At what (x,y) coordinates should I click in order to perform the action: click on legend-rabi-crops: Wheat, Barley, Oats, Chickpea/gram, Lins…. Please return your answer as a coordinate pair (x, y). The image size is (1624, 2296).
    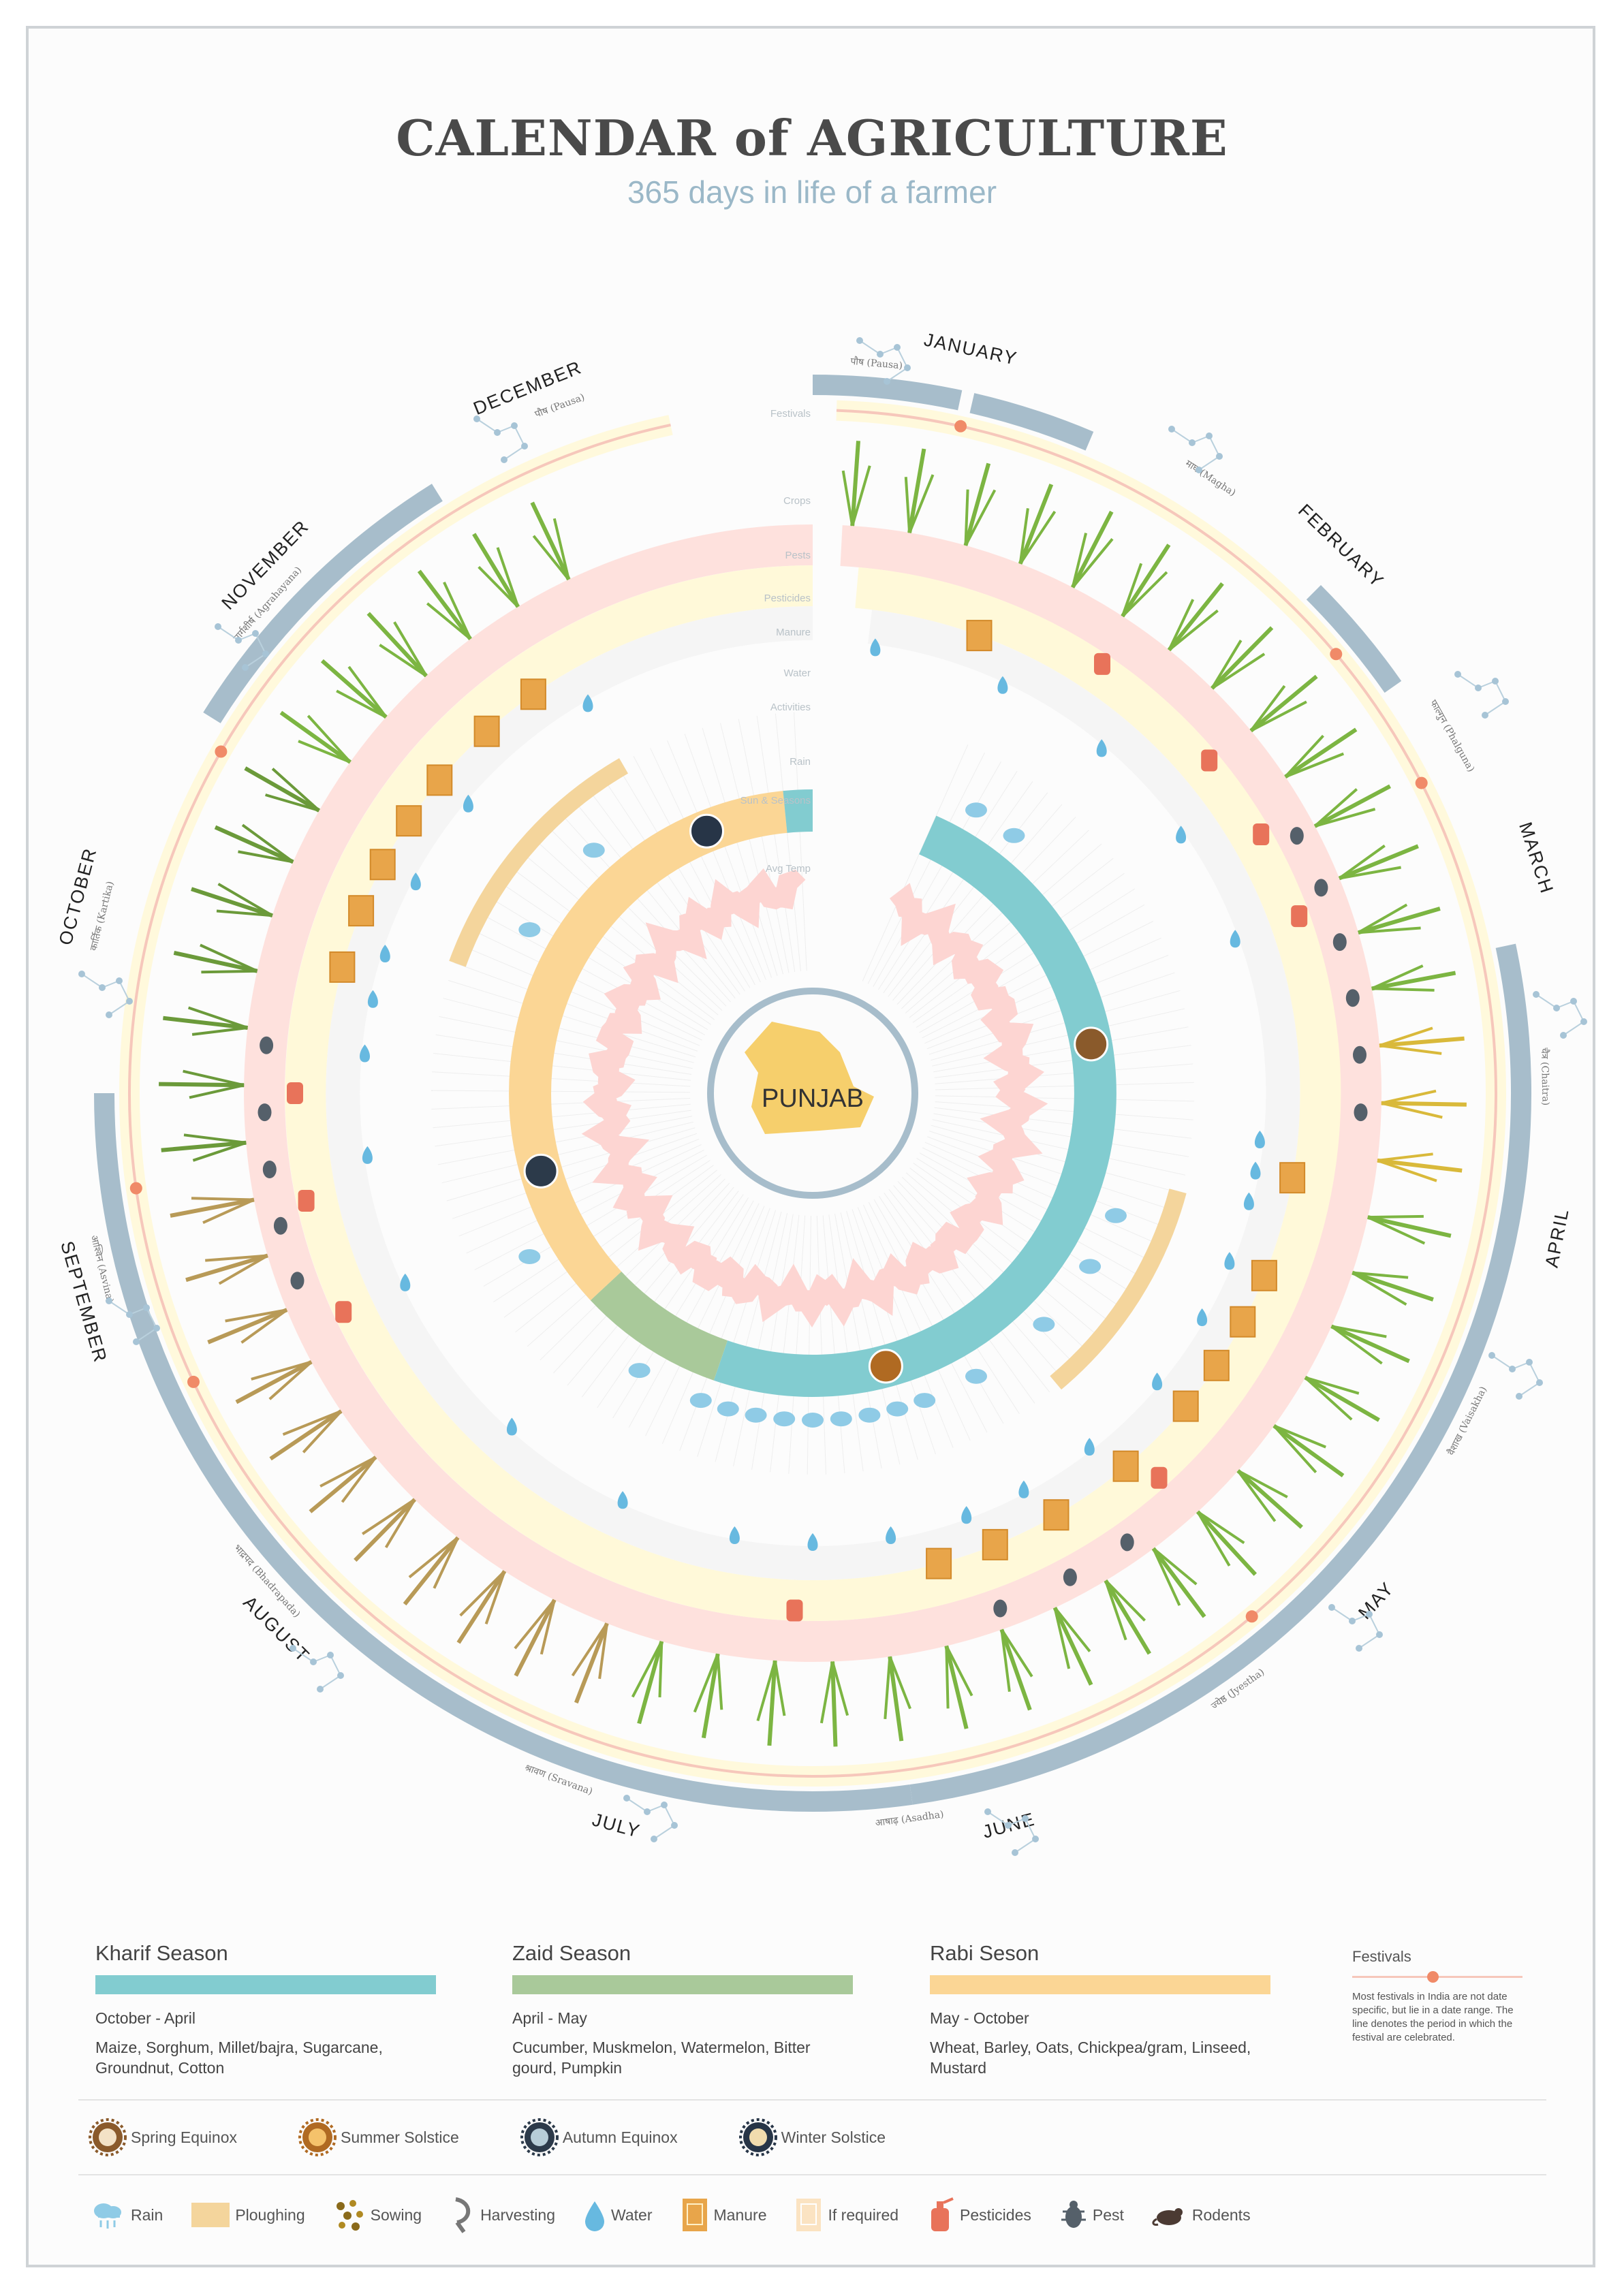
    Looking at the image, I should click on (1090, 2058).